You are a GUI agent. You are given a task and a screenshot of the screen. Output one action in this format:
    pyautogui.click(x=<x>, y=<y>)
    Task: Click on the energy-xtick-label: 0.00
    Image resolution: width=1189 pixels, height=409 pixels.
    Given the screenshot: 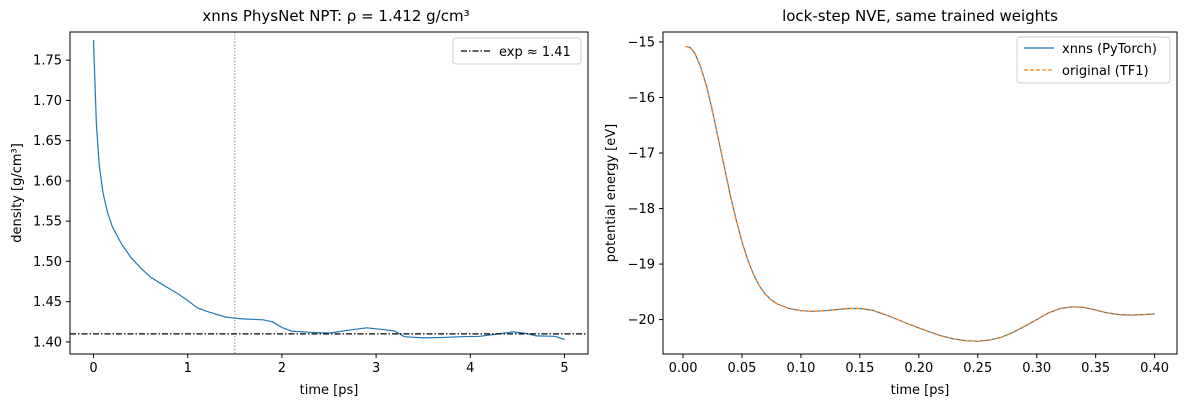 What is the action you would take?
    pyautogui.click(x=683, y=368)
    